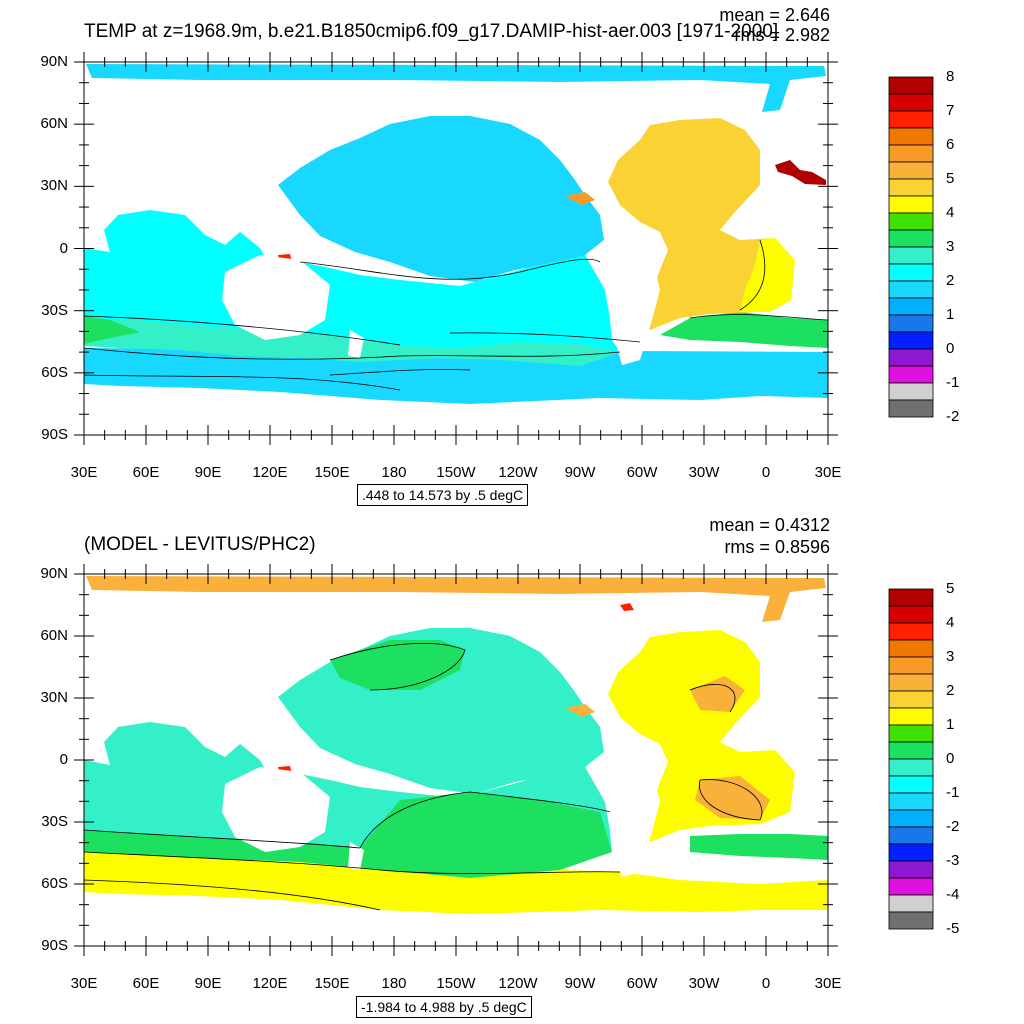  What do you see at coordinates (774, 763) in the screenshot?
I see `p2-africa` at bounding box center [774, 763].